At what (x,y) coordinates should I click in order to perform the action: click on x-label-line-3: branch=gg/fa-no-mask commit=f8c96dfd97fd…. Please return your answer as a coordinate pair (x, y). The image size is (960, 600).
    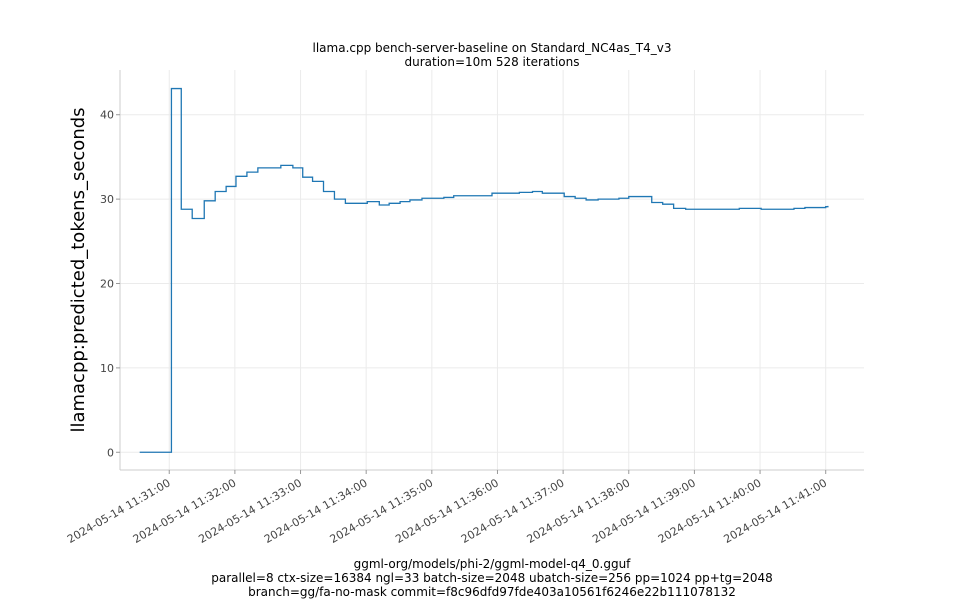
    Looking at the image, I should click on (492, 592).